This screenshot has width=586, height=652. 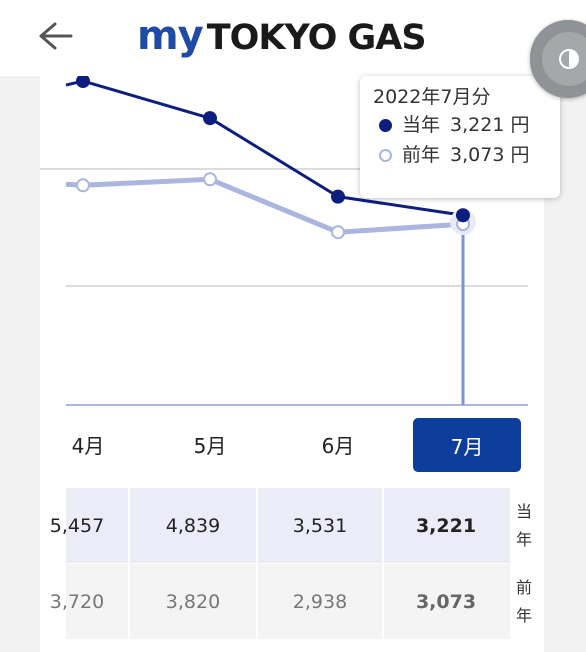 I want to click on tokyo-gas-logo: my TOKYO GAS, so click(x=282, y=36).